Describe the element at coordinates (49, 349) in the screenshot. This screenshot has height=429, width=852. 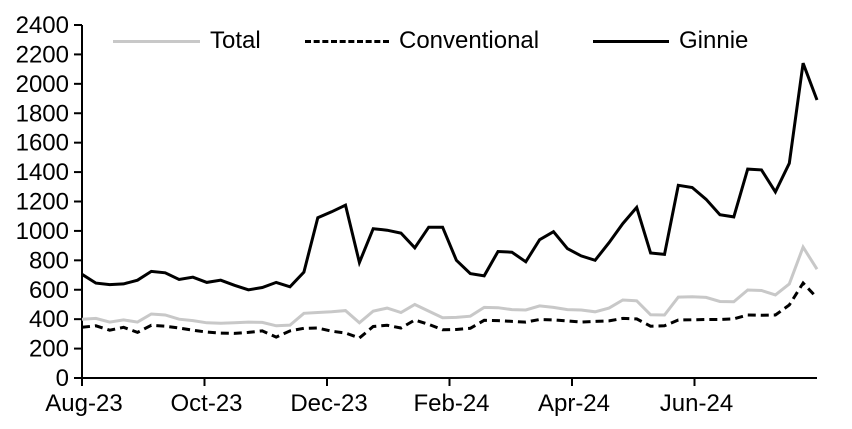
I see `y-tick-label: 200` at that location.